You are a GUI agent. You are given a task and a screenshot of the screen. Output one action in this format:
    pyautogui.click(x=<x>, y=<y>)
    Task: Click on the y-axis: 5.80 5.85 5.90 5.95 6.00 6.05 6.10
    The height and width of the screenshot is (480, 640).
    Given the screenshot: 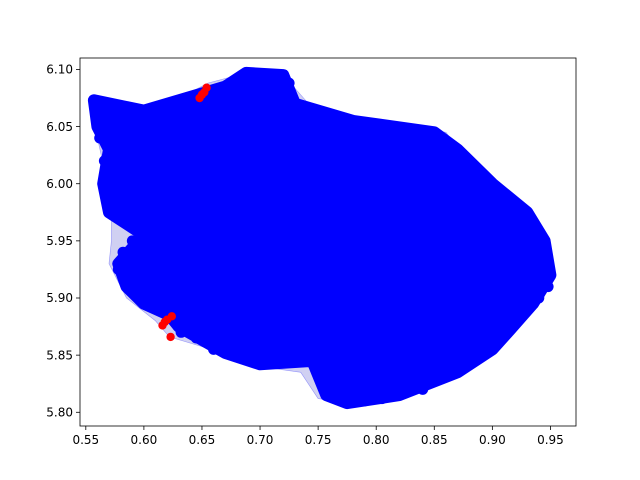 What is the action you would take?
    pyautogui.click(x=63, y=241)
    